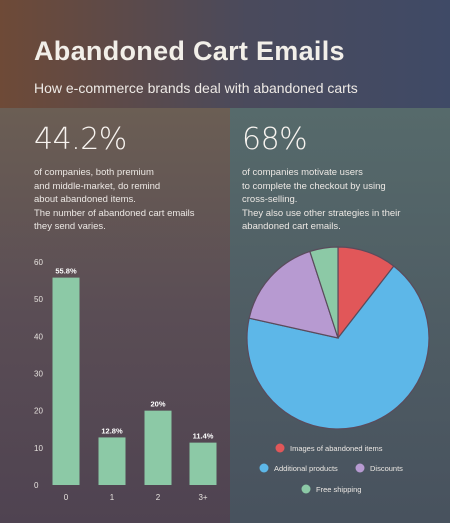  Describe the element at coordinates (38, 262) in the screenshot. I see `y-tick-label: 60` at that location.